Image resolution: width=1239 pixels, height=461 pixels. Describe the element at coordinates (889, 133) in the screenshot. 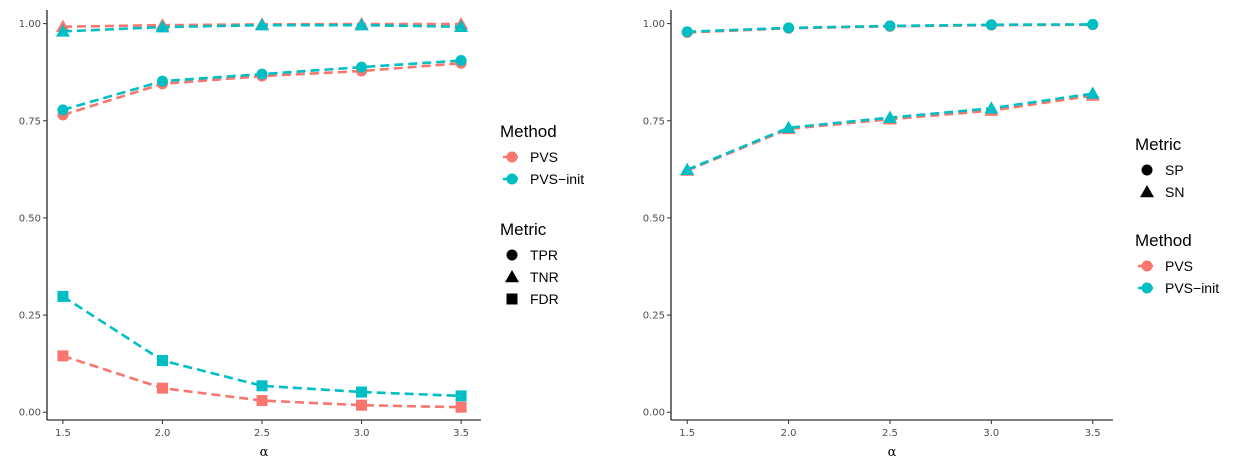

I see `series-line-pvs-sn` at that location.